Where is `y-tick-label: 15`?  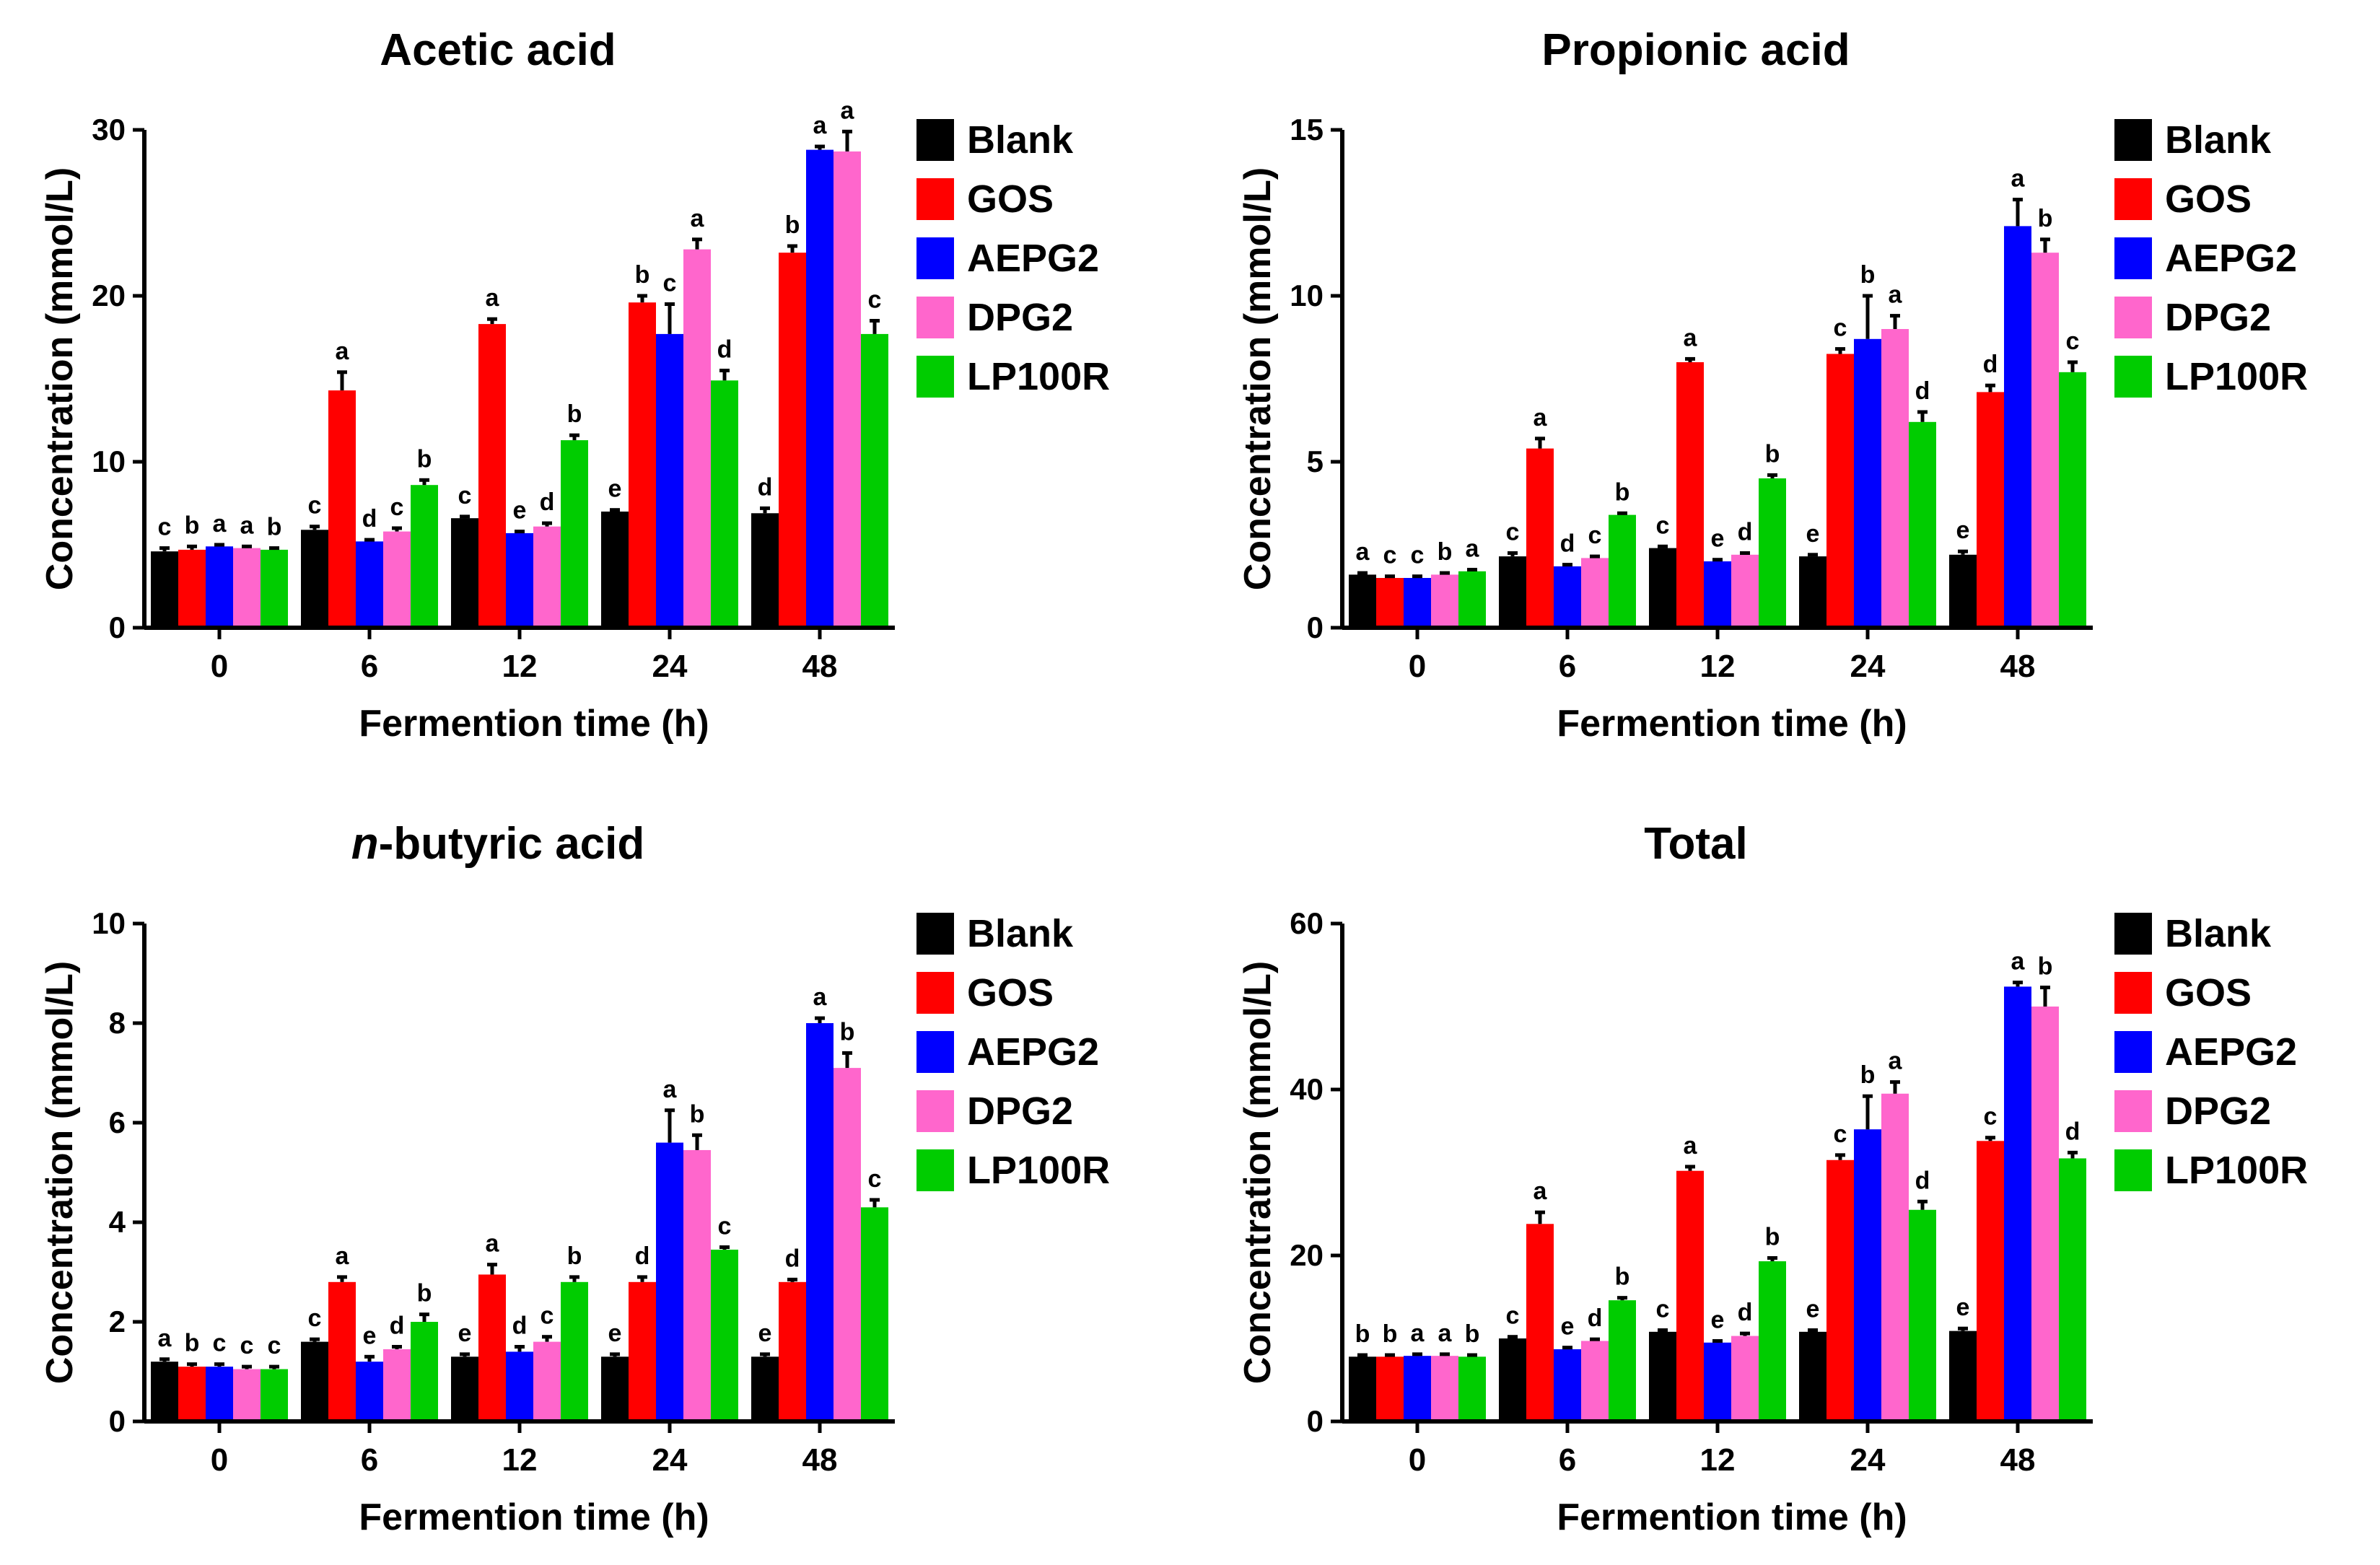 y-tick-label: 15 is located at coordinates (1307, 129).